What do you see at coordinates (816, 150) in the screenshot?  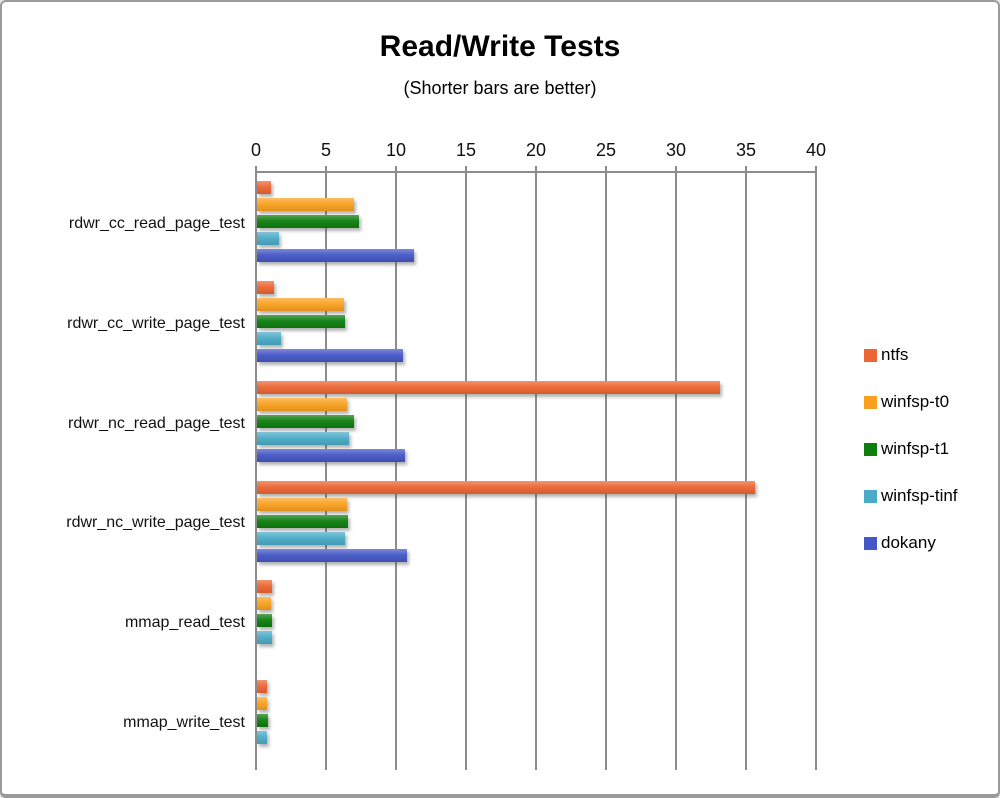 I see `value-axis-tick-label: 40` at bounding box center [816, 150].